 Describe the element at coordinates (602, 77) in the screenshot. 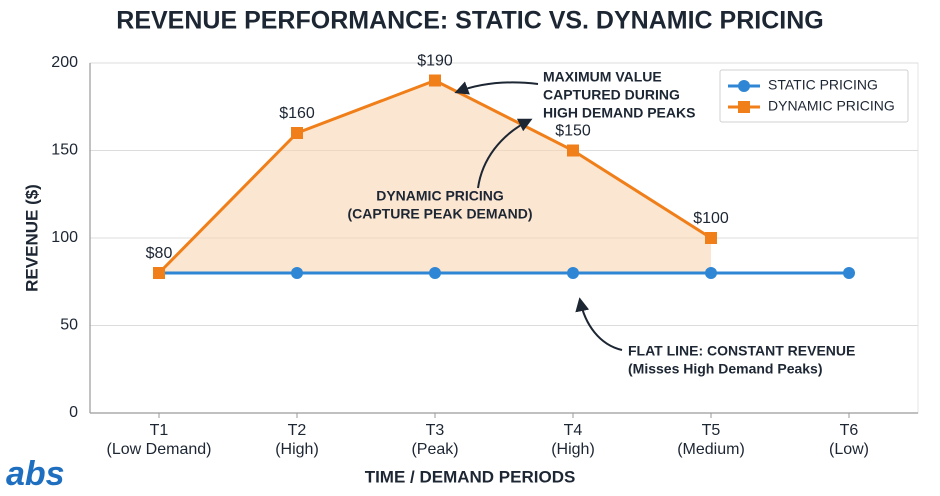

I see `annotation: MAXIMUM VALUE` at that location.